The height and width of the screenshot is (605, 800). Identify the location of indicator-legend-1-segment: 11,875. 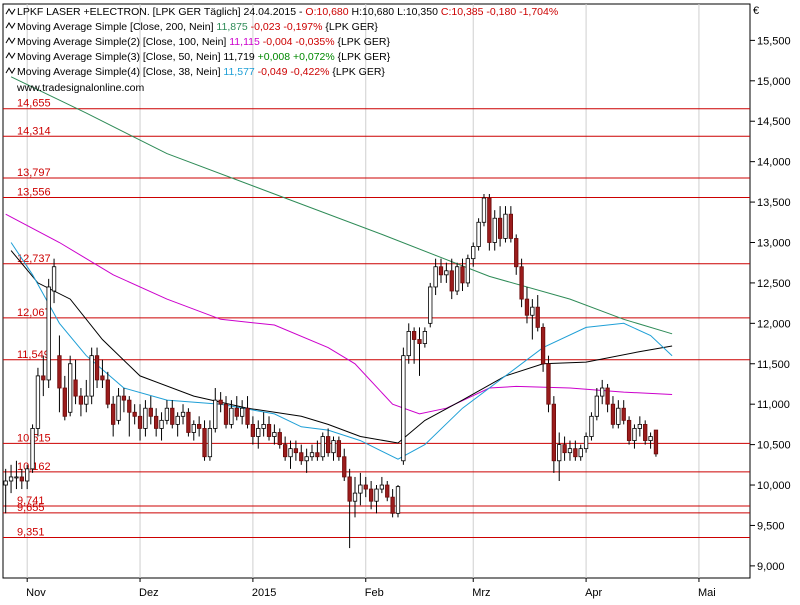
(231, 27).